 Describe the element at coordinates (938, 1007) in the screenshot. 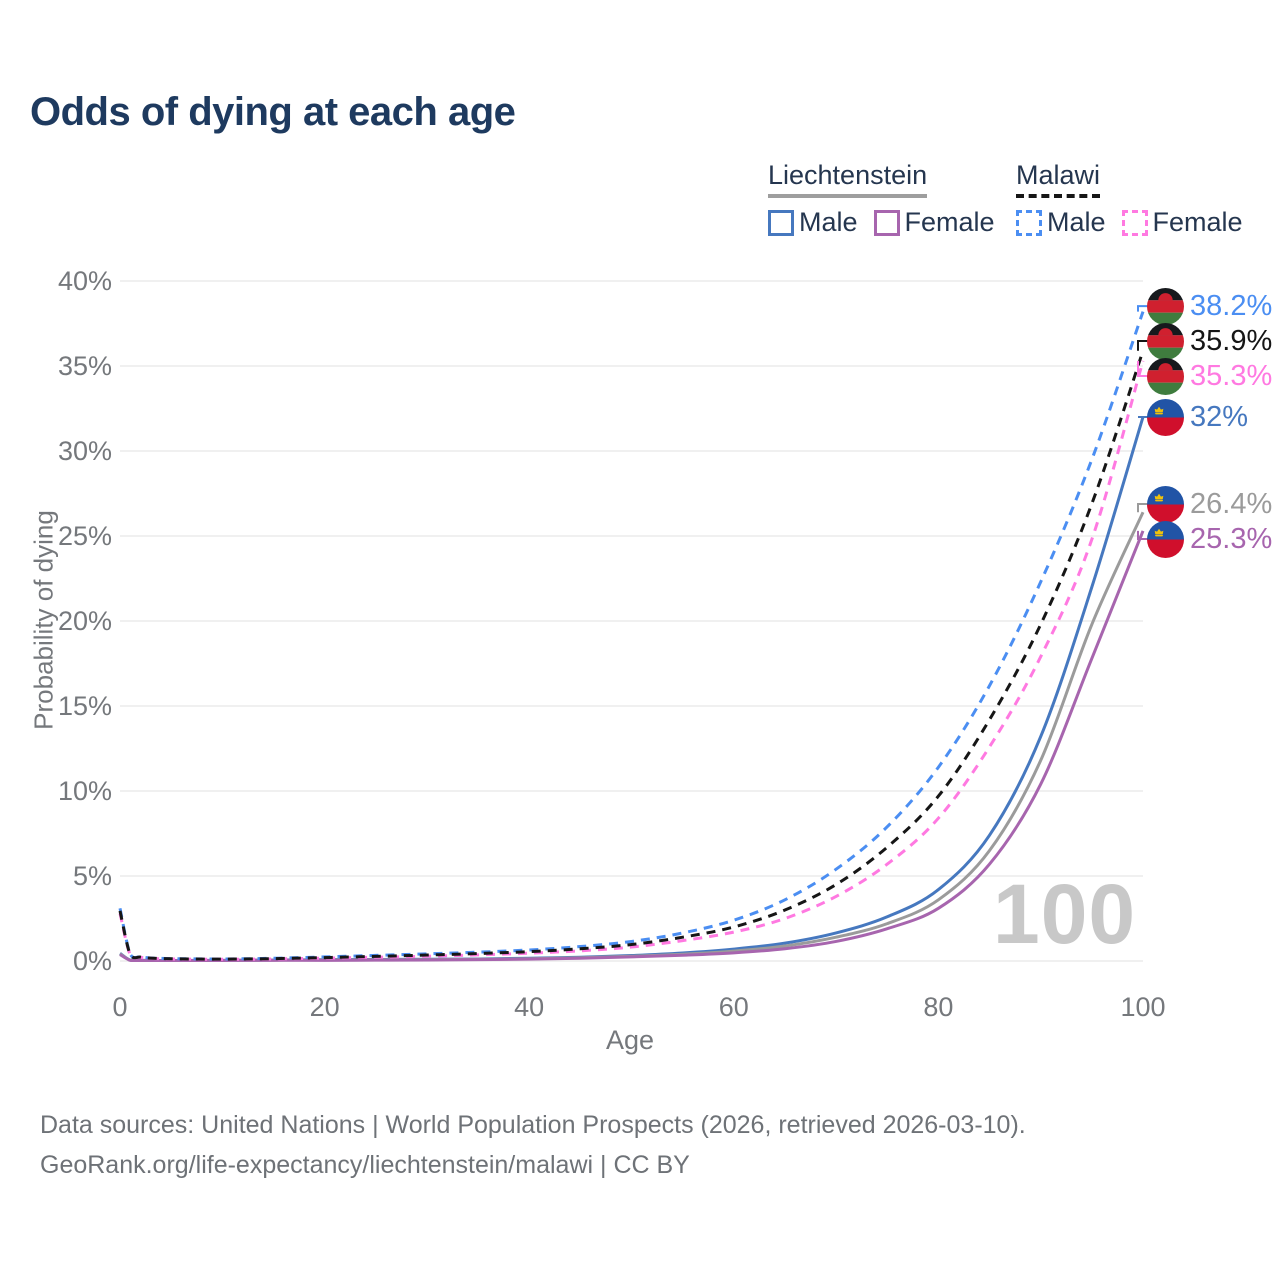

I see `x-tick-label: 80` at that location.